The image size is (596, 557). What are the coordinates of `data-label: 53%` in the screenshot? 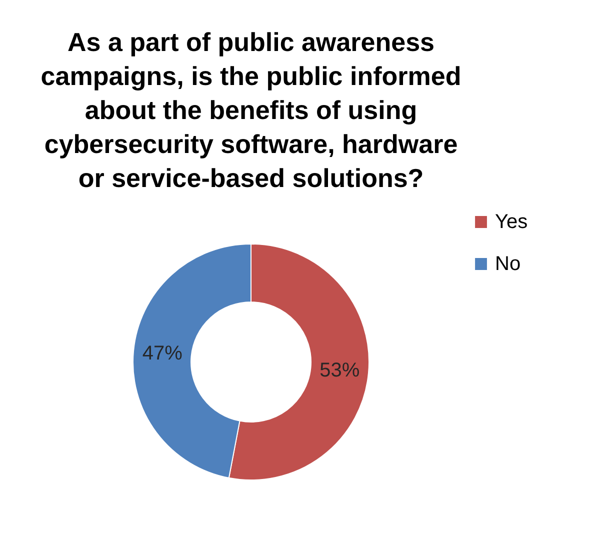 It's located at (340, 370).